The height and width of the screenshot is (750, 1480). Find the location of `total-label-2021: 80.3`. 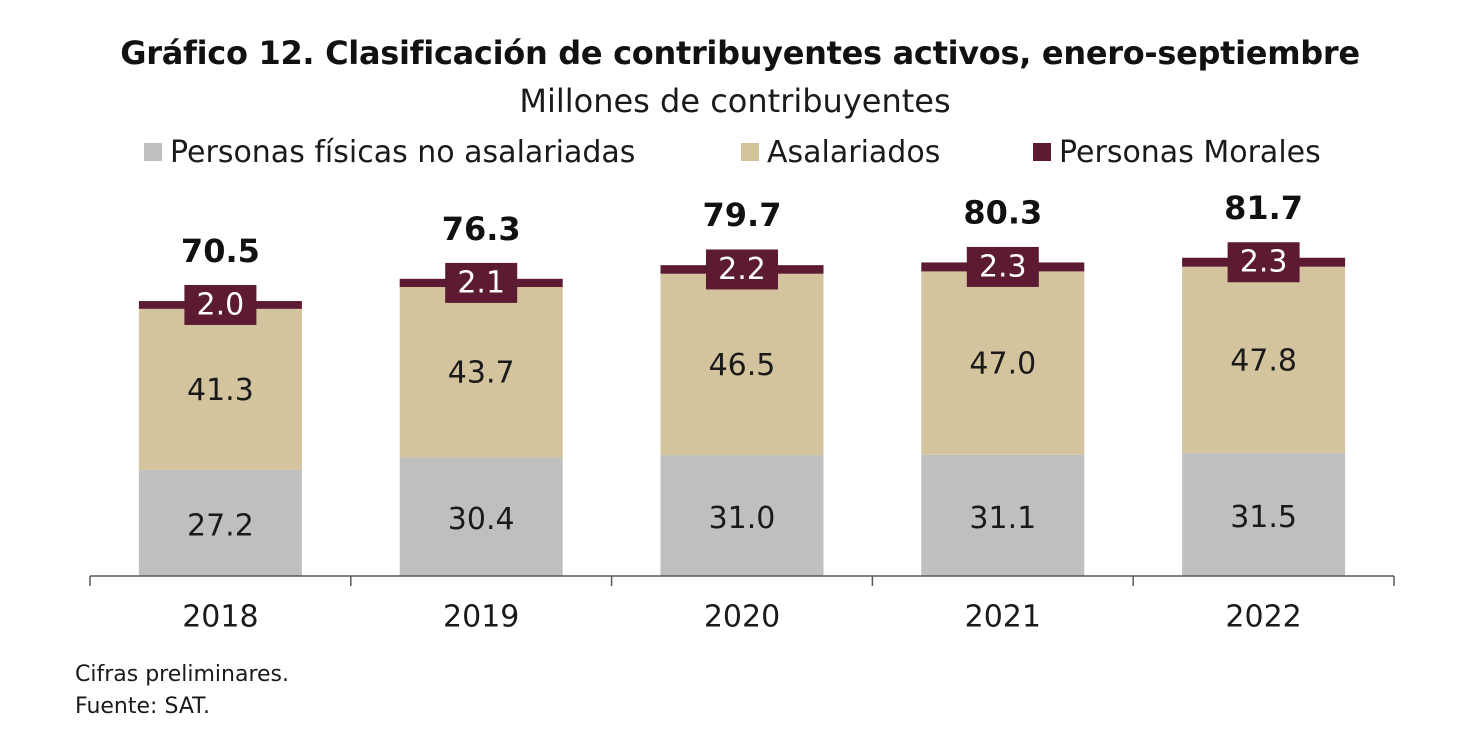

total-label-2021: 80.3 is located at coordinates (1002, 212).